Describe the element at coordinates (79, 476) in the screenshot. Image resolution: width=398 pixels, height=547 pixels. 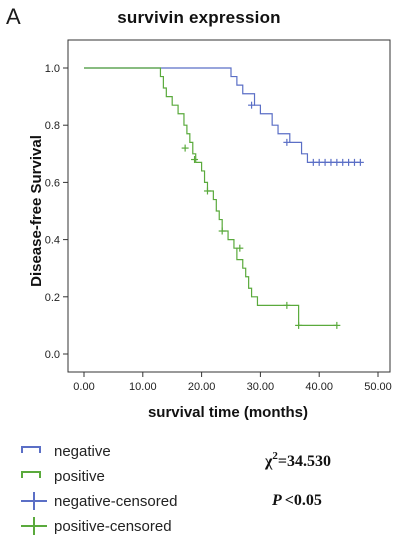
I see `legend-label: positive` at that location.